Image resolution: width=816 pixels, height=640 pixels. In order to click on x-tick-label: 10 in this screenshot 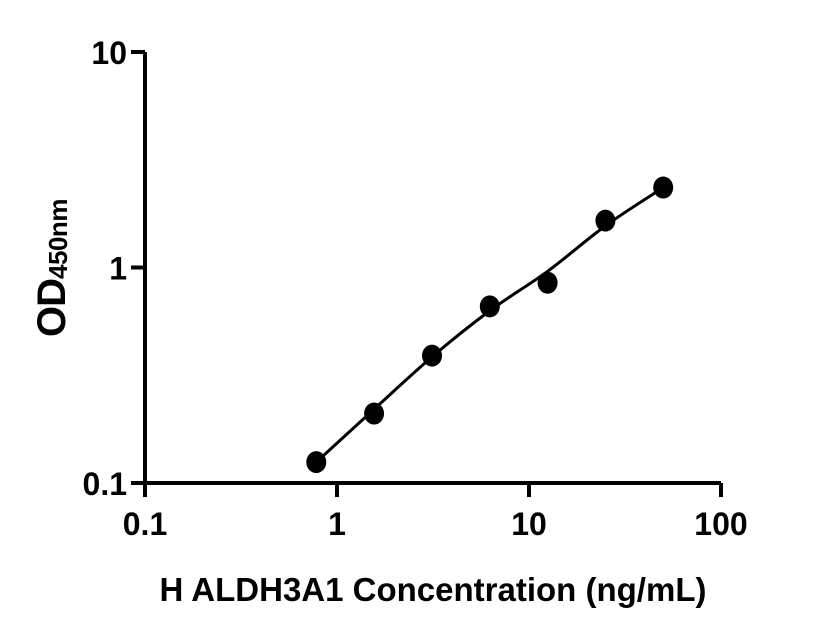, I will do `click(529, 524)`.